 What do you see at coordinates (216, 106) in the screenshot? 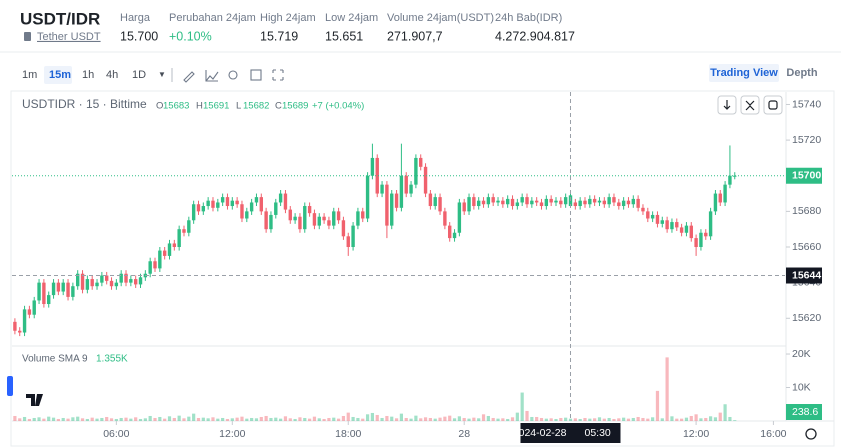
I see `ohlc-value: 15691` at bounding box center [216, 106].